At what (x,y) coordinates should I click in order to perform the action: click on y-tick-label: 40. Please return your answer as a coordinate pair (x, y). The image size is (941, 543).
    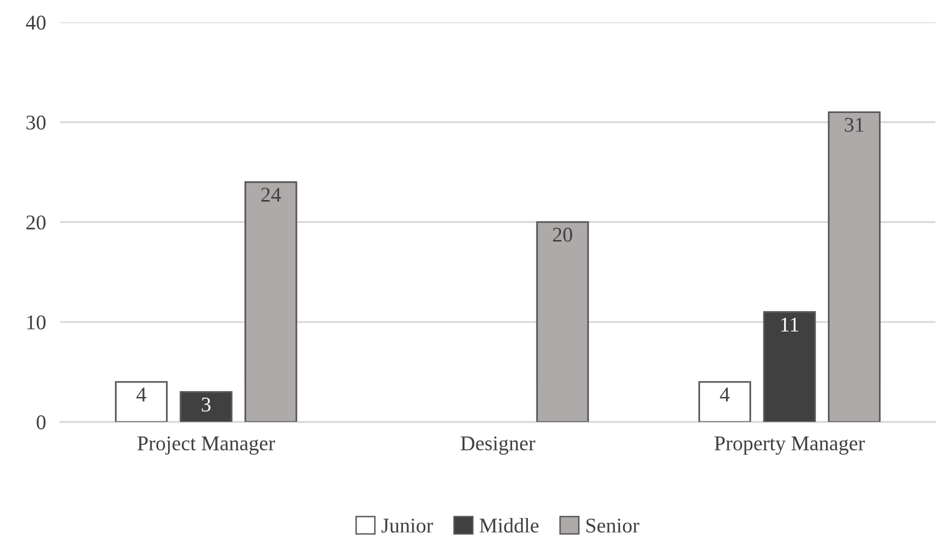
    Looking at the image, I should click on (36, 23).